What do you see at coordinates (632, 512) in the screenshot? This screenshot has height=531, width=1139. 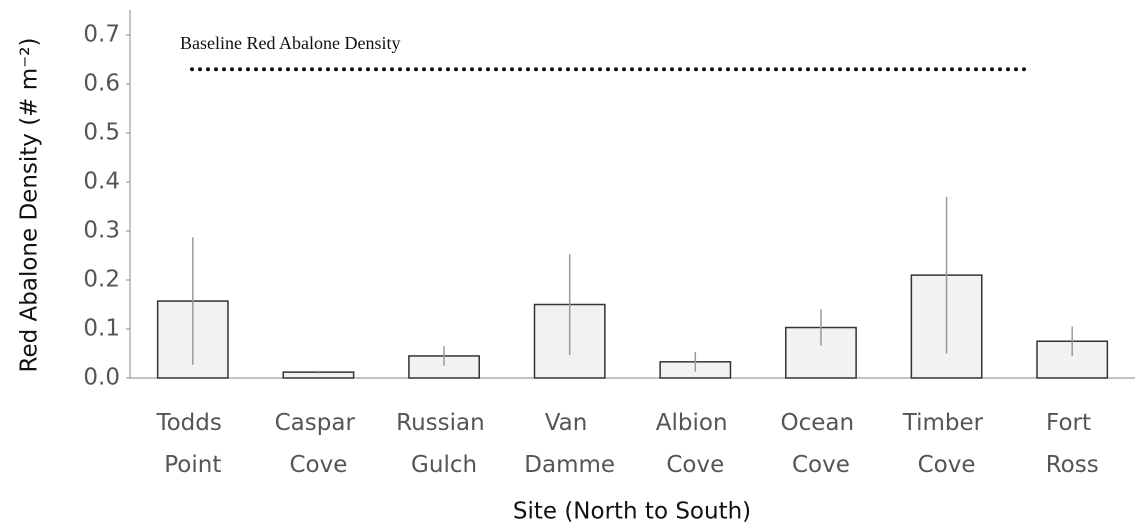 I see `x-axis-label: Site (North to South)` at bounding box center [632, 512].